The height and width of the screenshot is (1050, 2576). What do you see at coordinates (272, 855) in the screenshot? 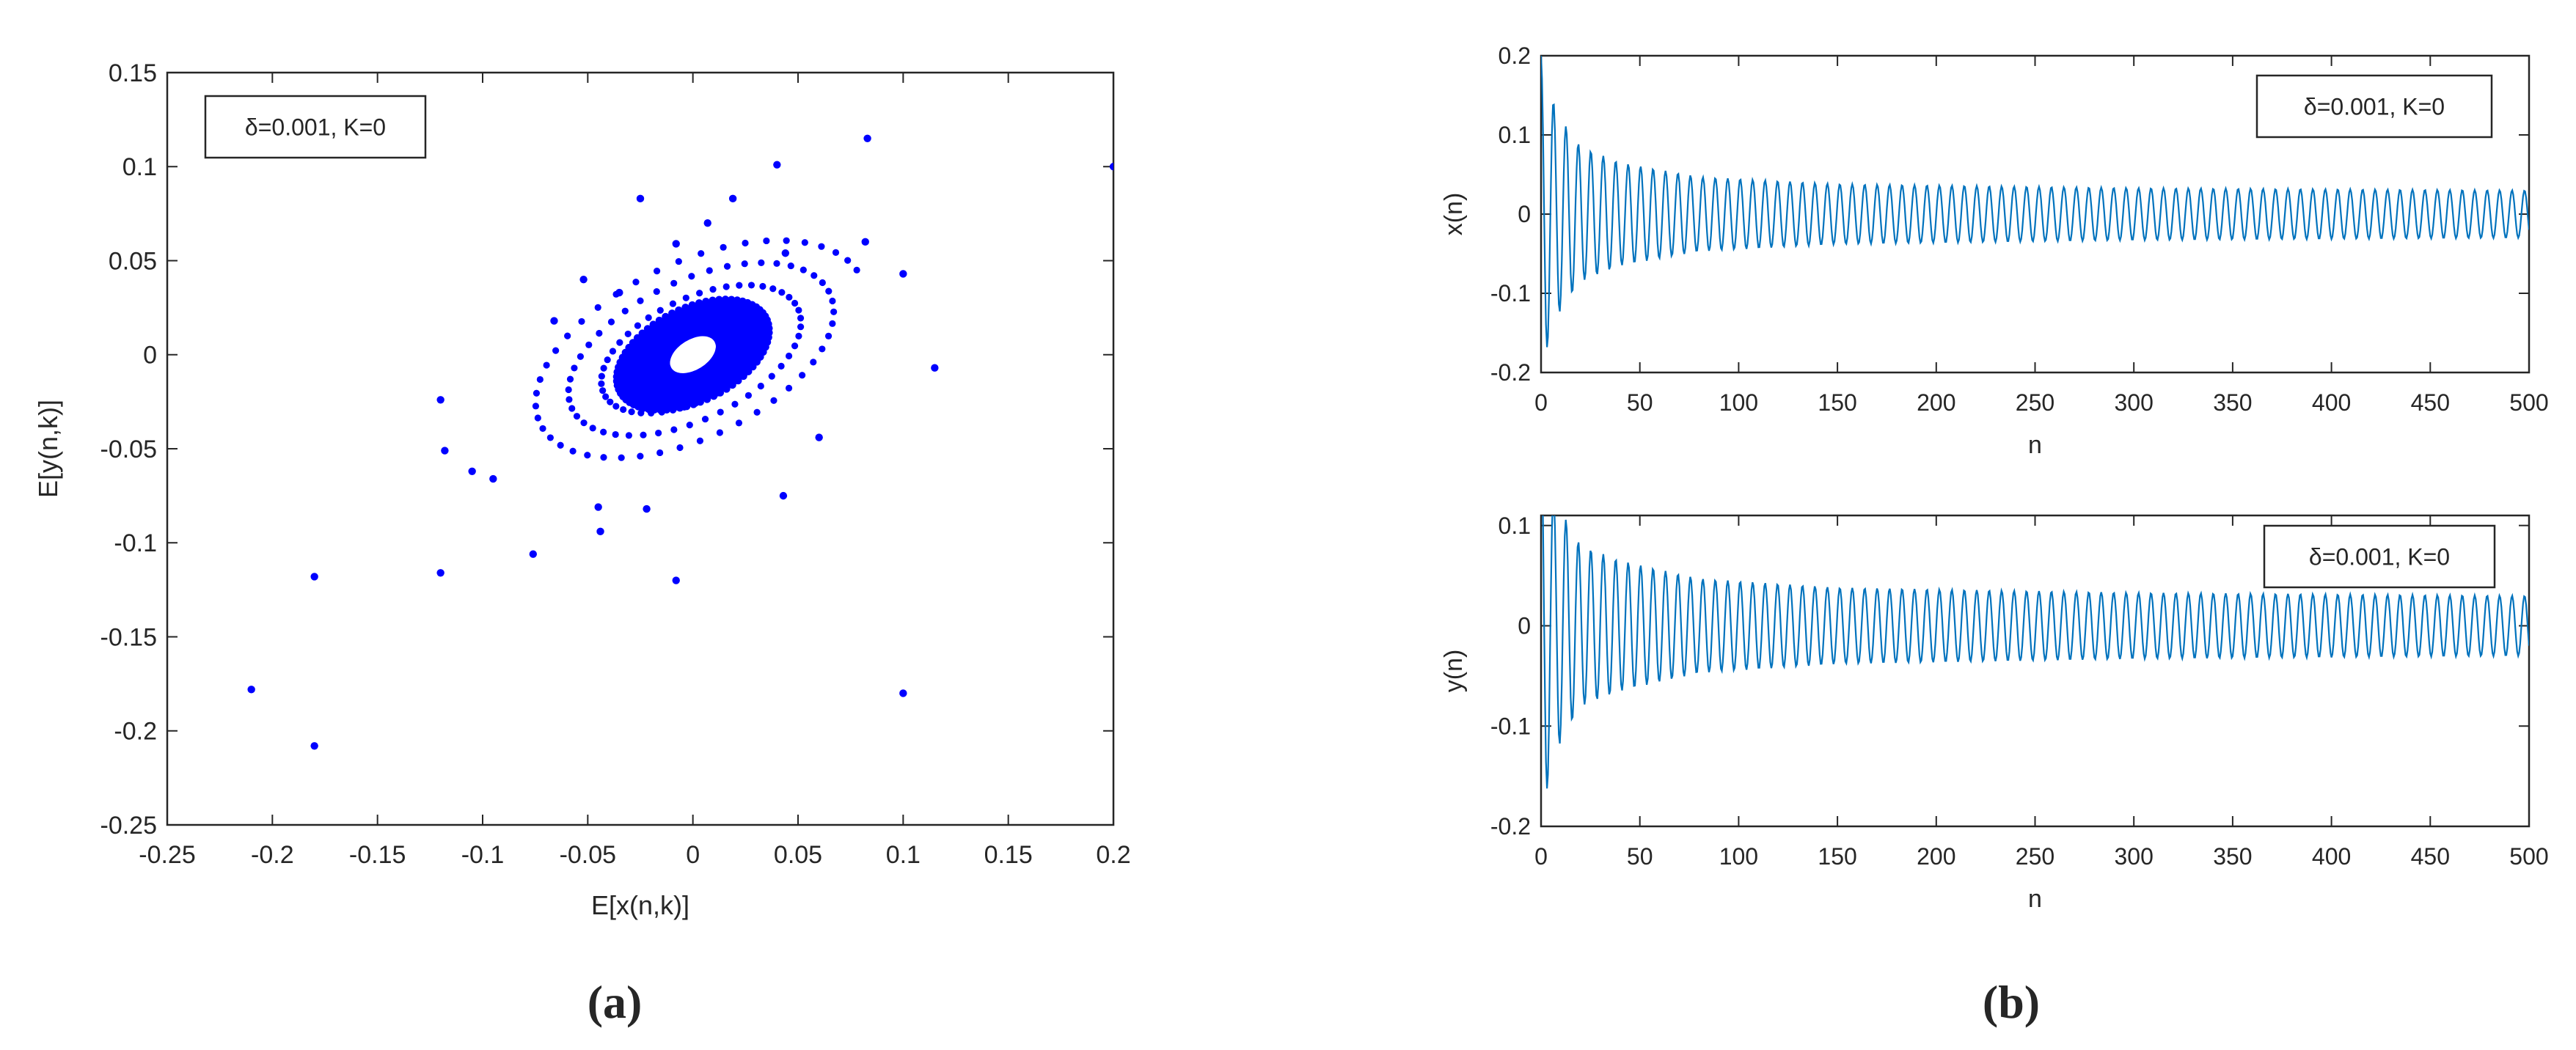
I see `x-tick-label: -0.2` at bounding box center [272, 855].